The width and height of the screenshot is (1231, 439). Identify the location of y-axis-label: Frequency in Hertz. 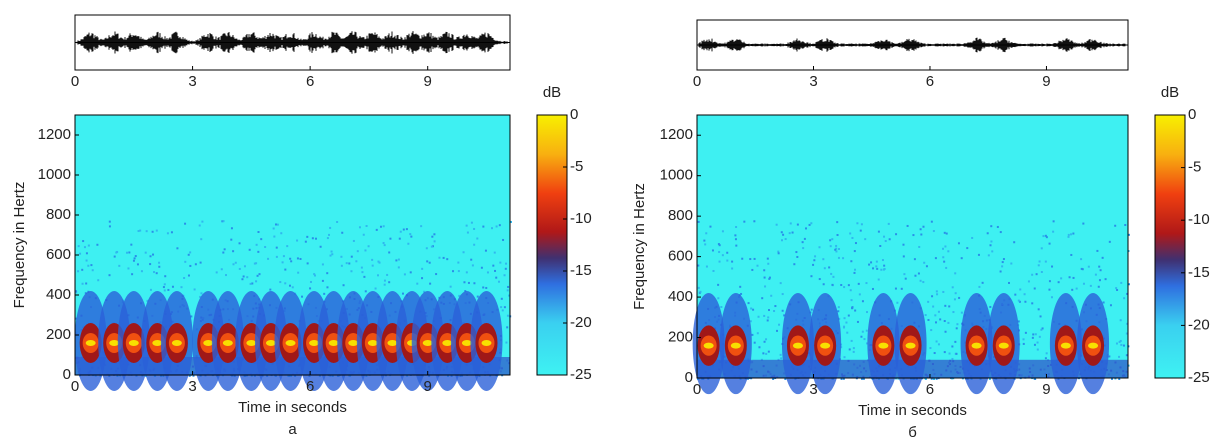
(19, 245).